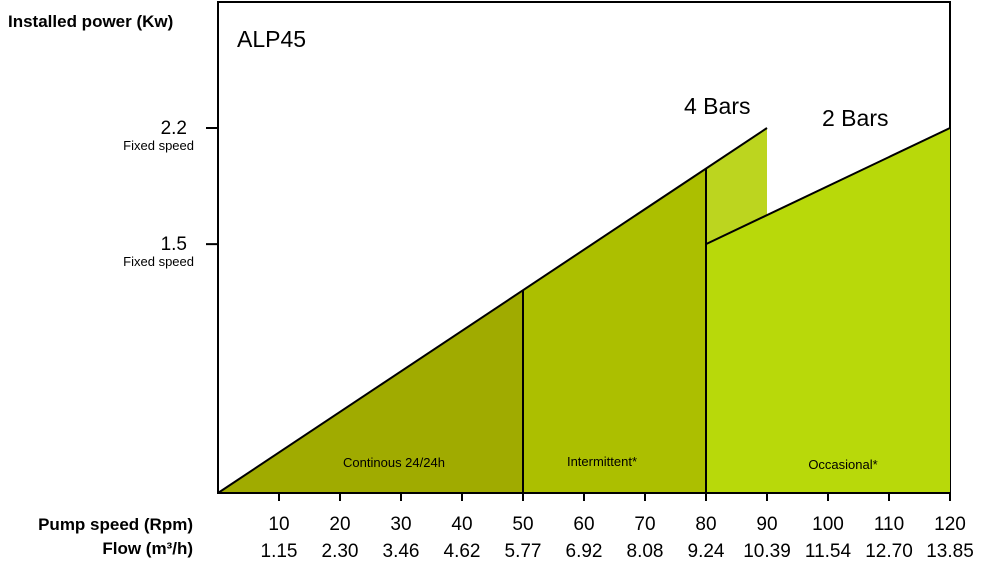 The height and width of the screenshot is (562, 995). What do you see at coordinates (602, 461) in the screenshot?
I see `zone-label-intermittent: Intermittent*` at bounding box center [602, 461].